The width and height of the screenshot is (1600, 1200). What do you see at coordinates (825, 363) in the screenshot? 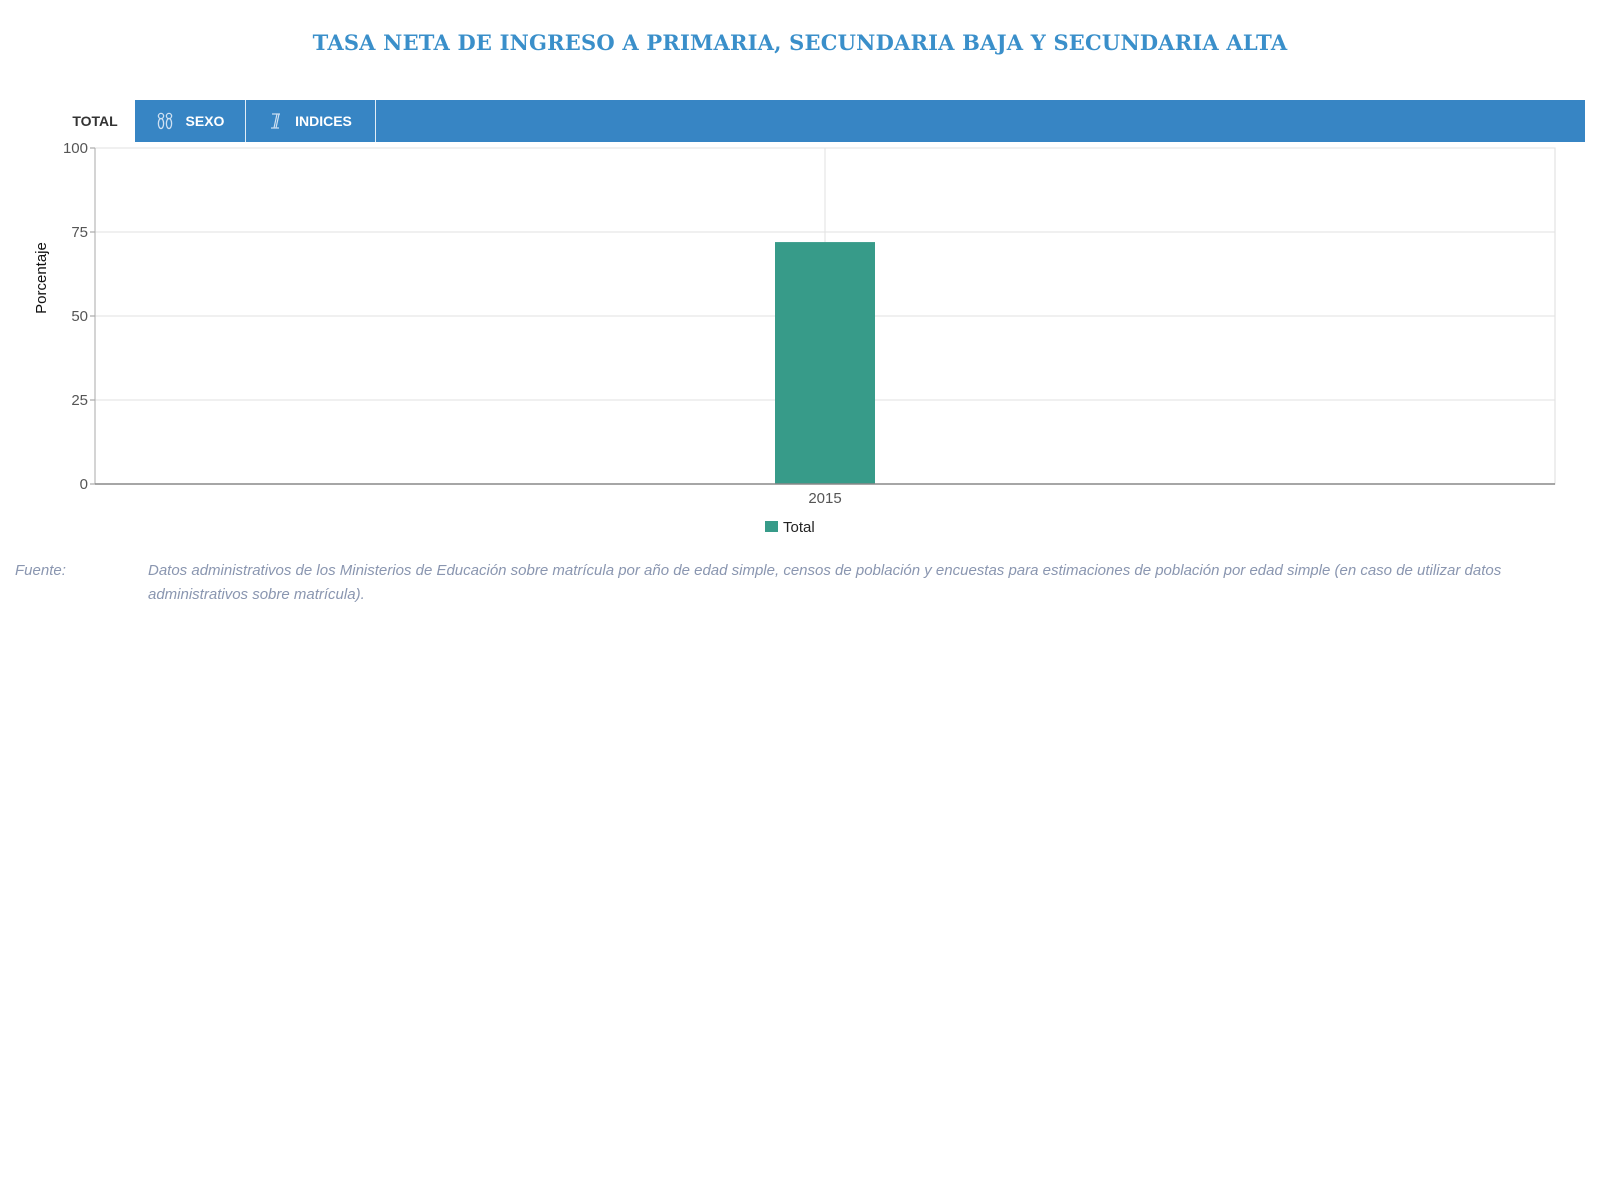
I see `bar-2015-total` at bounding box center [825, 363].